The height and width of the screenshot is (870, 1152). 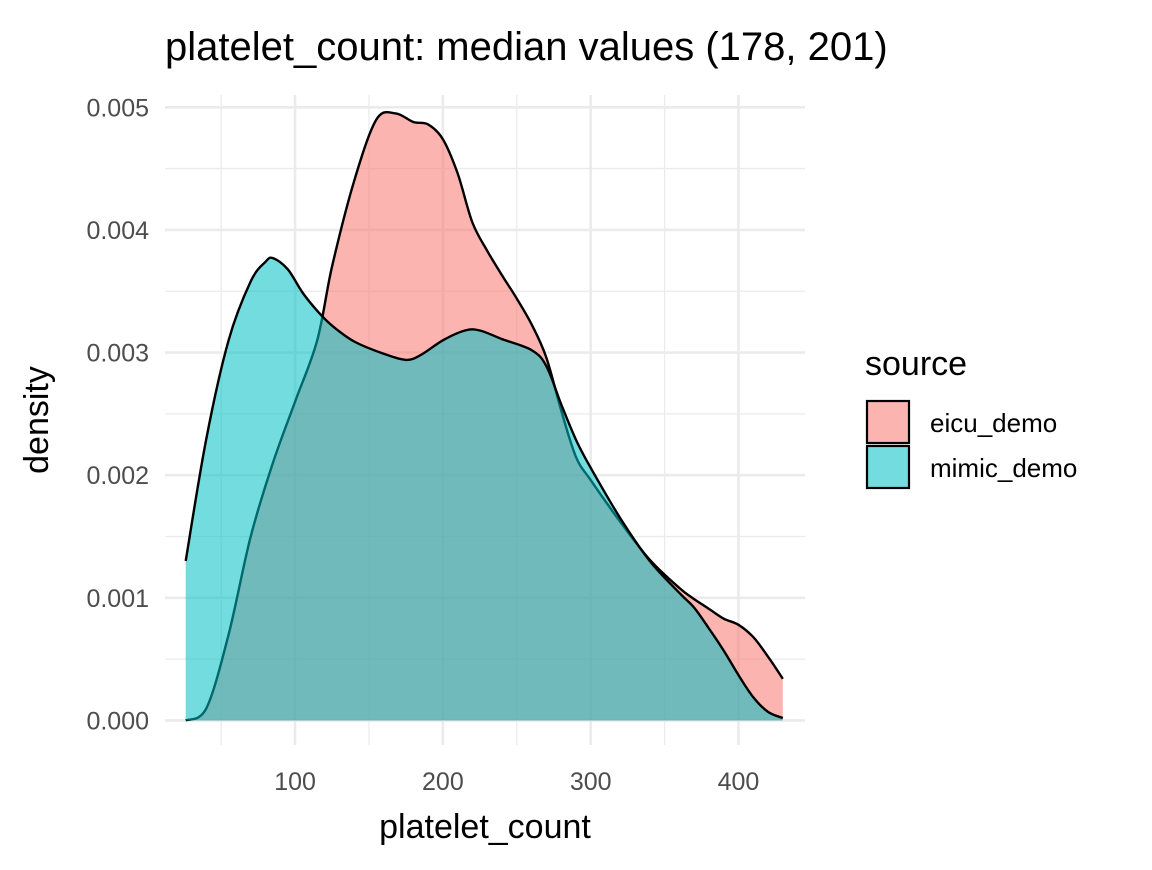 What do you see at coordinates (591, 782) in the screenshot?
I see `x-tick-label: 300` at bounding box center [591, 782].